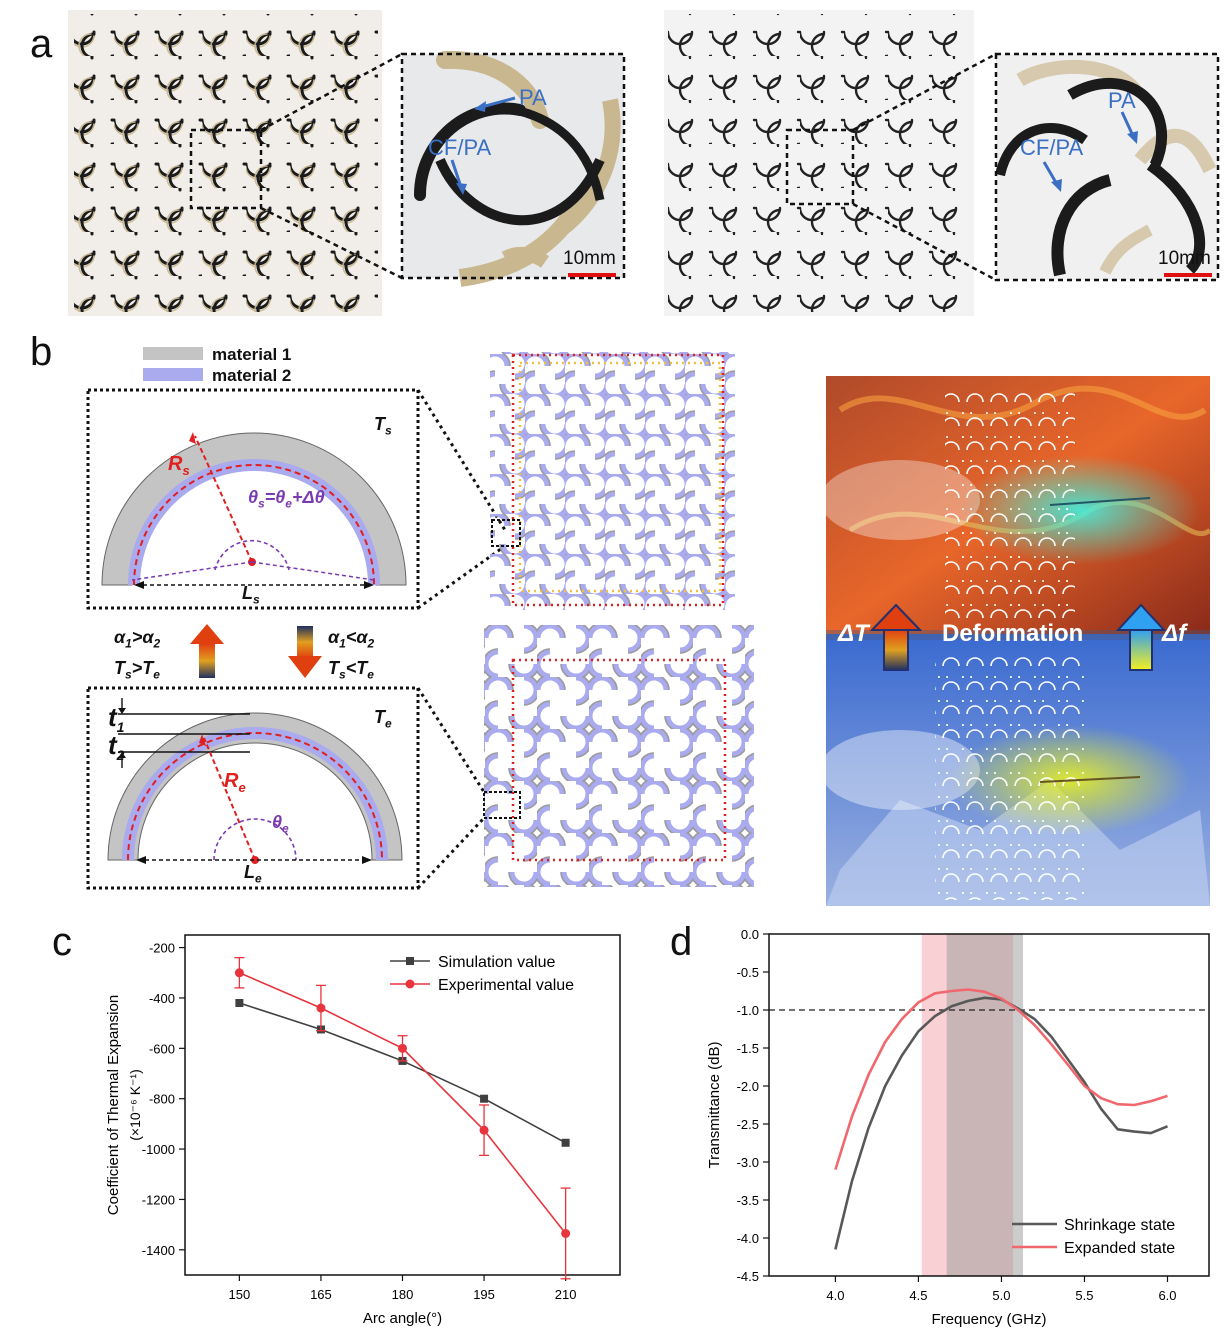  What do you see at coordinates (1052, 147) in the screenshot?
I see `label-cfpa-right: CF/PA` at bounding box center [1052, 147].